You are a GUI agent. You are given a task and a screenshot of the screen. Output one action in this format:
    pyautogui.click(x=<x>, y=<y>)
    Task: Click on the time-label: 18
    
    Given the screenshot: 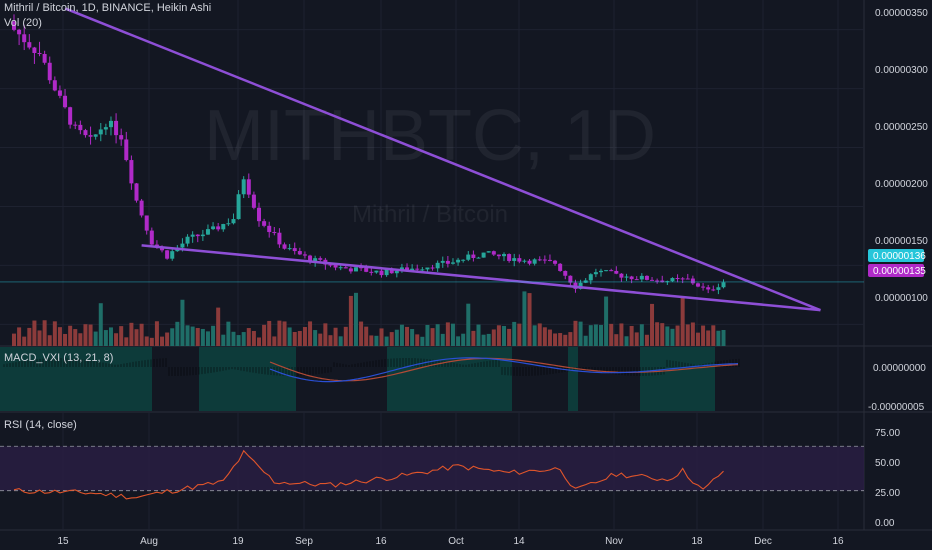 What is the action you would take?
    pyautogui.click(x=697, y=541)
    